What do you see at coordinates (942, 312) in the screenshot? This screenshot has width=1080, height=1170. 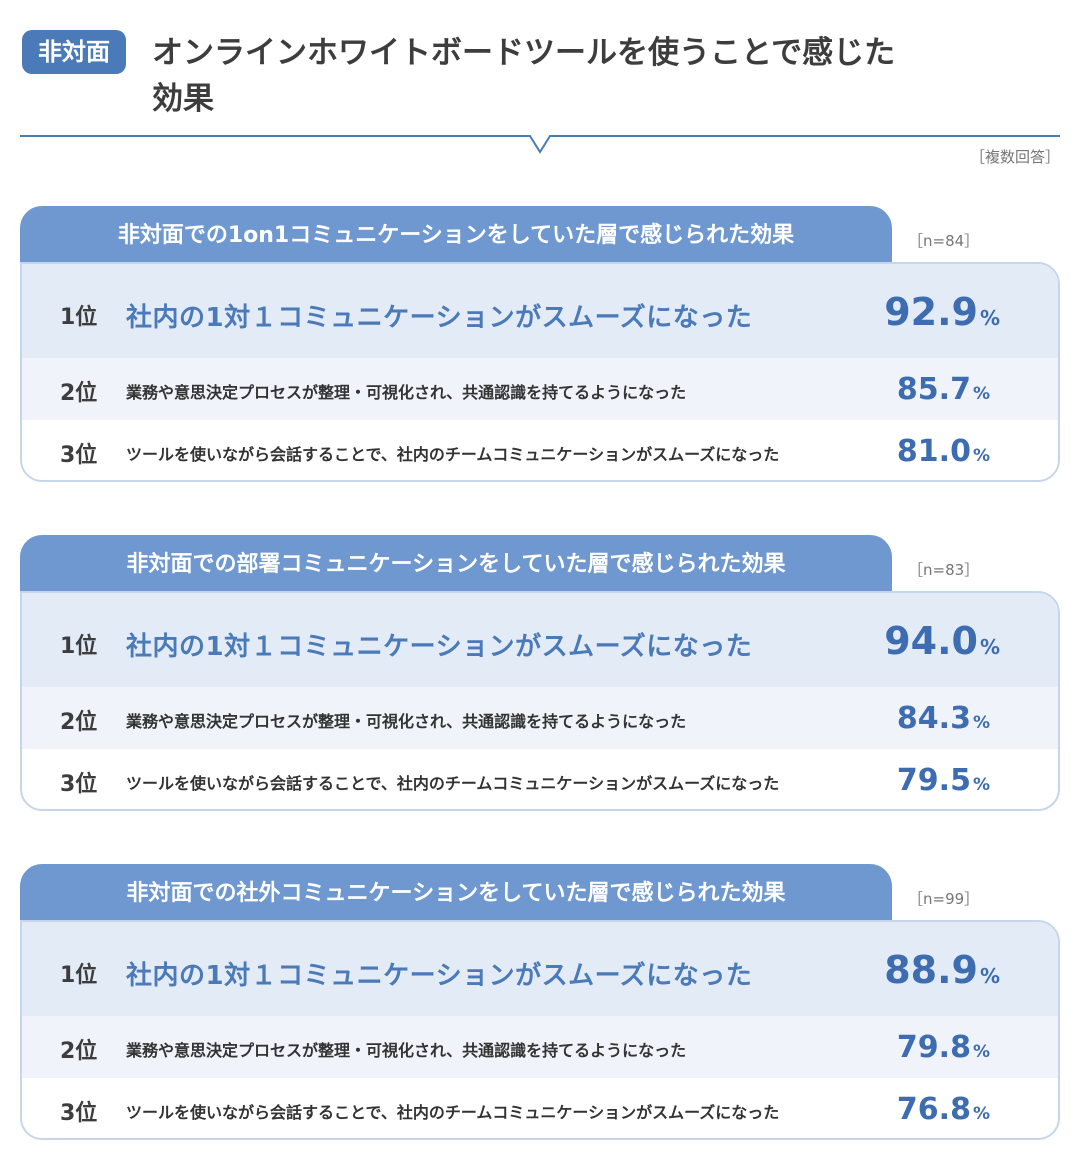 I see `percentage: 92.9%` at bounding box center [942, 312].